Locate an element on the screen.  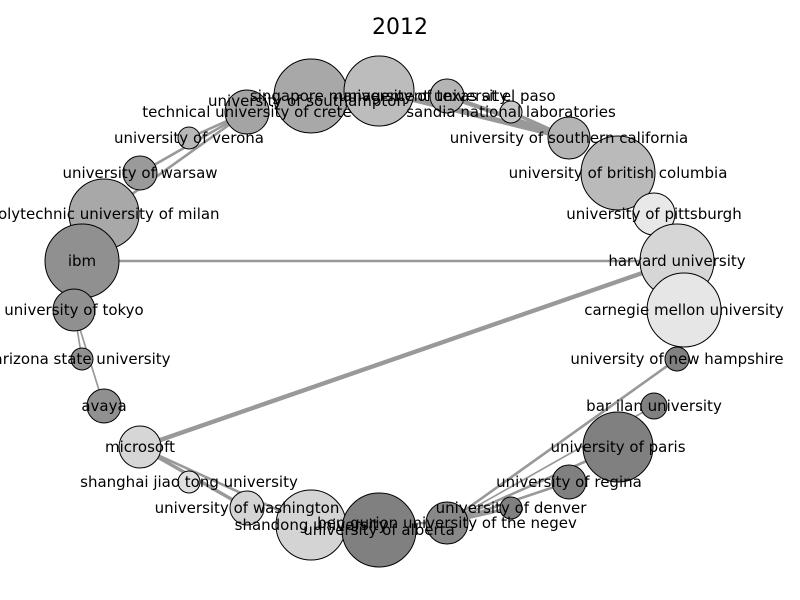
node-label-university-of-paris: university of paris is located at coordinates (617, 447).